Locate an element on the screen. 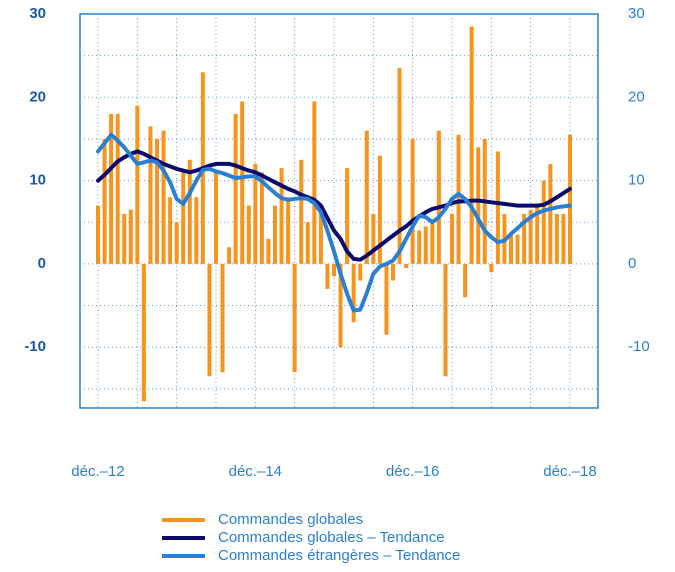 Image resolution: width=675 pixels, height=572 pixels. legend-label: Commandes étrangères – Tendance is located at coordinates (339, 555).